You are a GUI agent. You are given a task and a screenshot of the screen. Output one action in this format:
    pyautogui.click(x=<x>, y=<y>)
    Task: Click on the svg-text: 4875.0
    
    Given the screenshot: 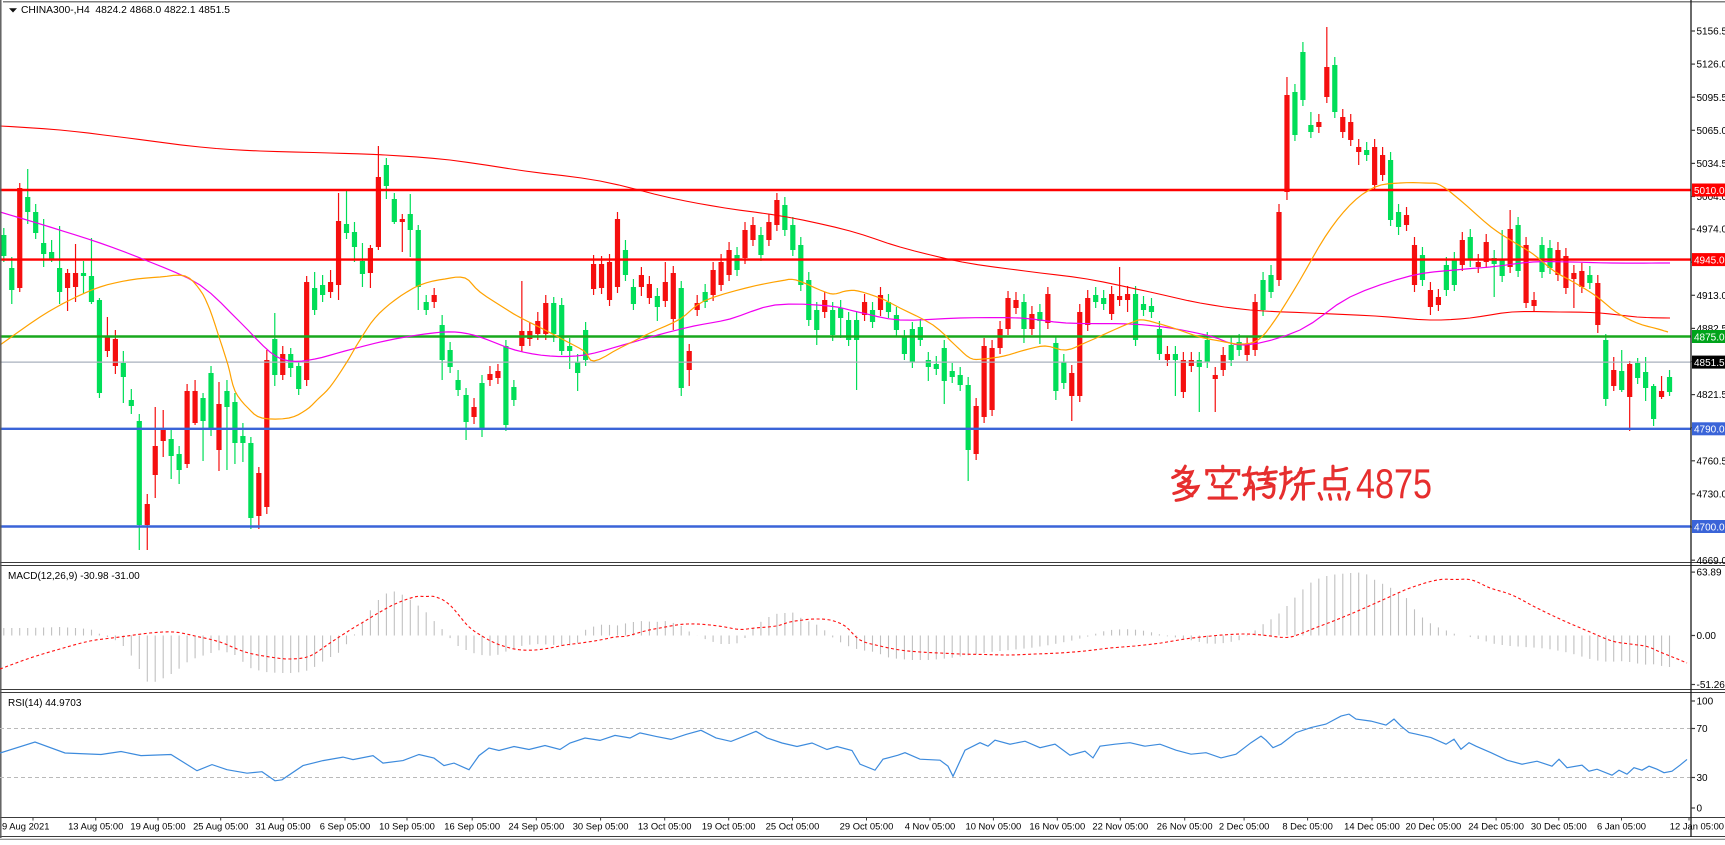 What is the action you would take?
    pyautogui.click(x=1709, y=337)
    